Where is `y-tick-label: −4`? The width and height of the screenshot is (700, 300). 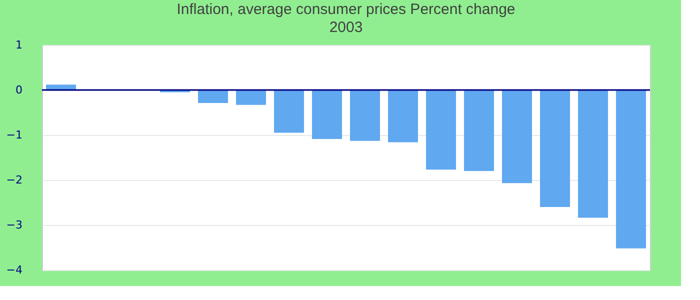
y-tick-label: −4 is located at coordinates (14, 270).